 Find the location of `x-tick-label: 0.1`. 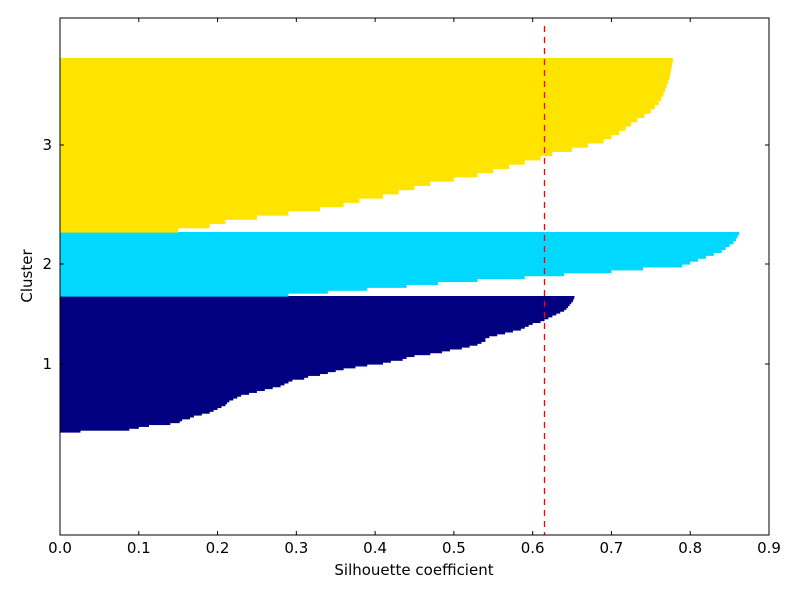

x-tick-label: 0.1 is located at coordinates (139, 548).